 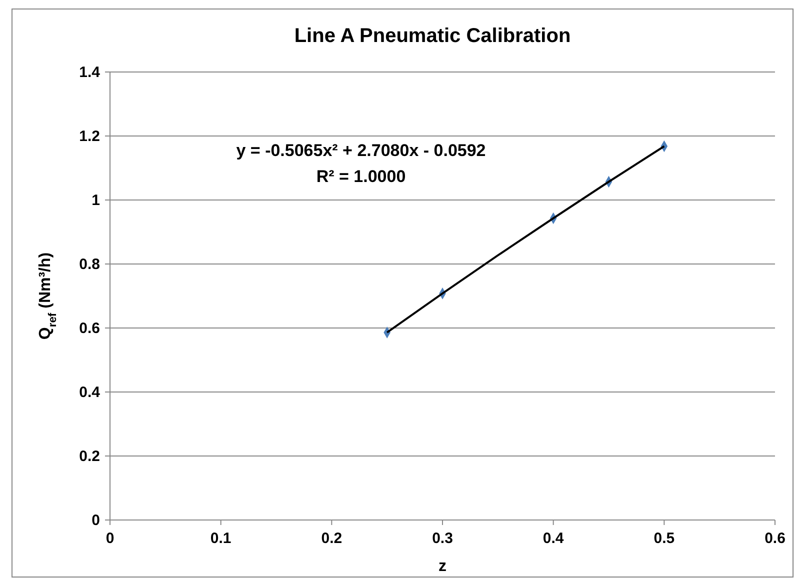 I want to click on x-tick-label: 0.4, so click(x=553, y=538).